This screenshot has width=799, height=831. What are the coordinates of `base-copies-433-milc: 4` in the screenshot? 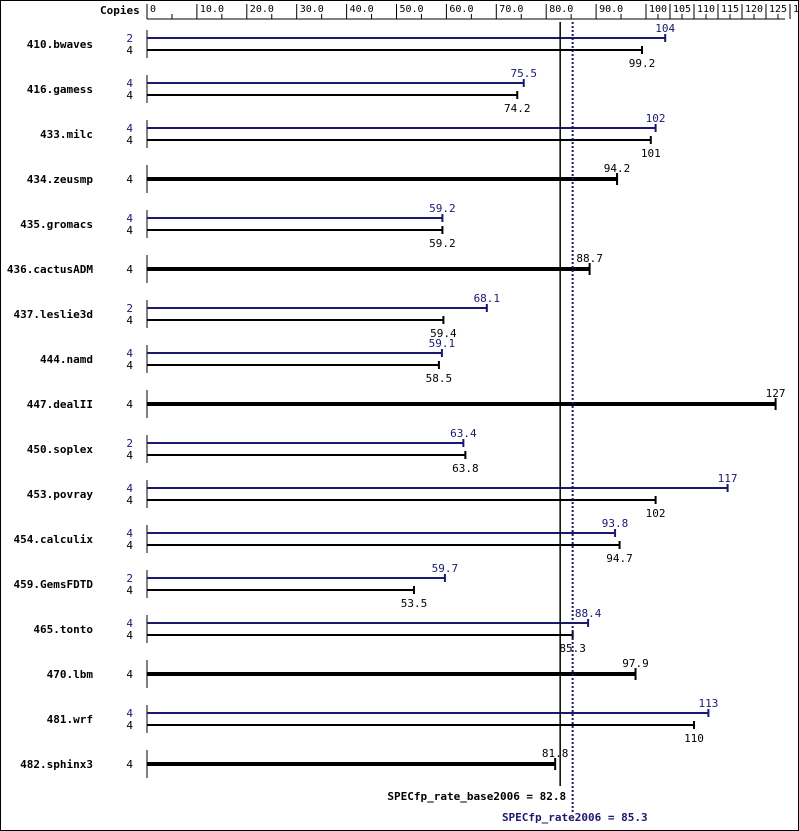 It's located at (129, 140).